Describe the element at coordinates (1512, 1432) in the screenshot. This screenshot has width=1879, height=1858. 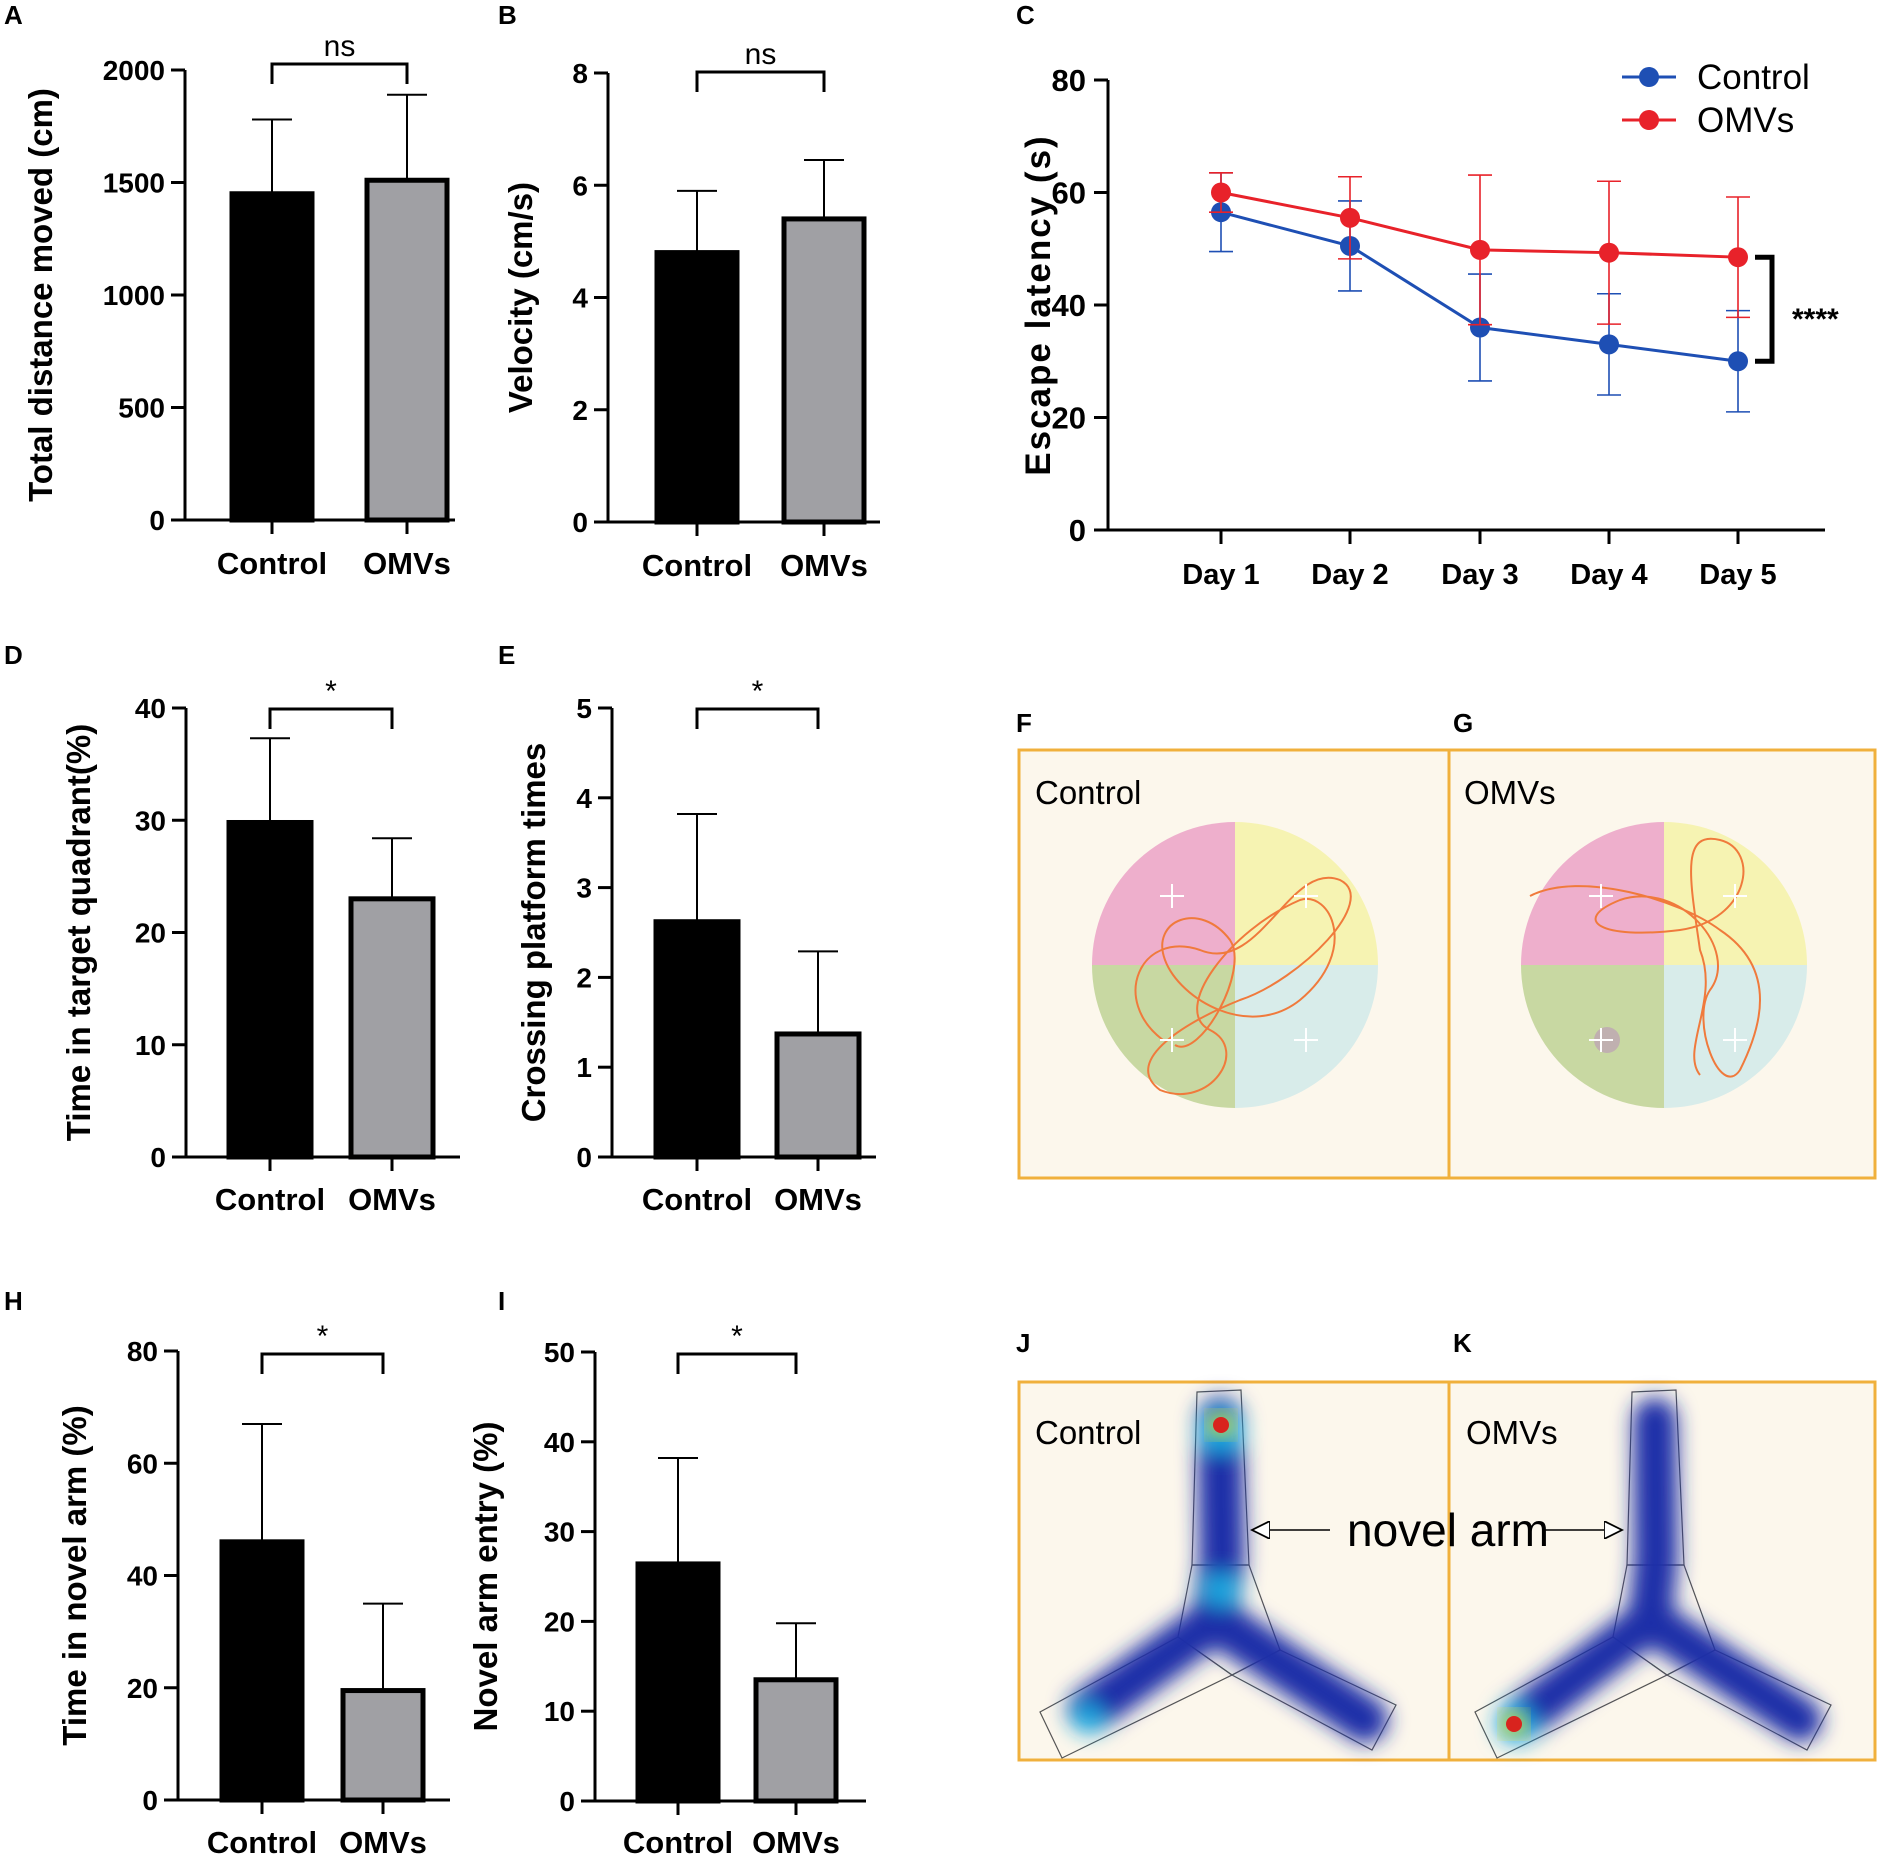
I see `panel-k-title: OMVs` at that location.